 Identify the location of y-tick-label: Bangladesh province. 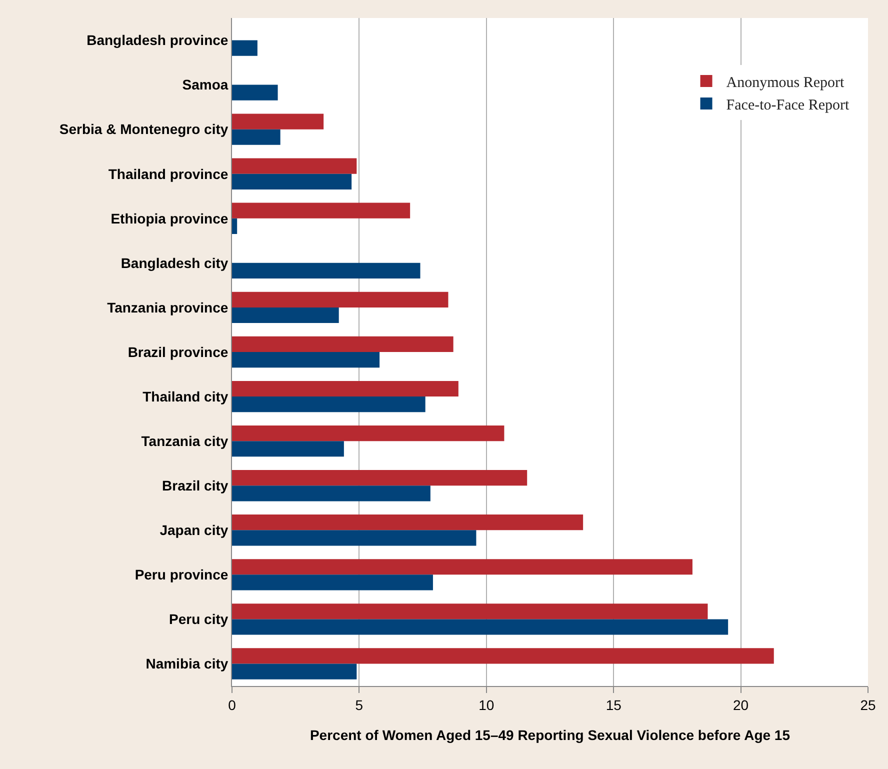
(157, 40).